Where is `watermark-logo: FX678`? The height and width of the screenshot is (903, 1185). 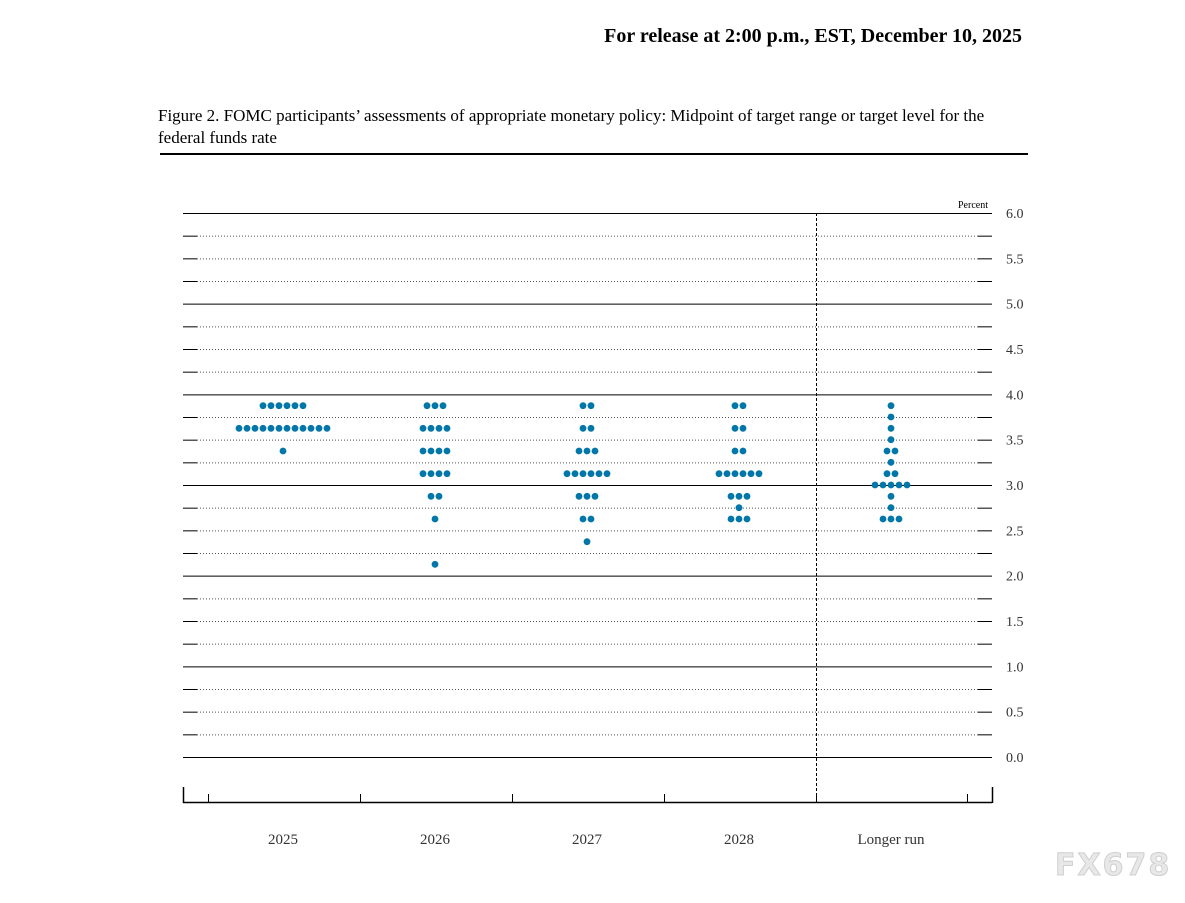 watermark-logo: FX678 is located at coordinates (1113, 866).